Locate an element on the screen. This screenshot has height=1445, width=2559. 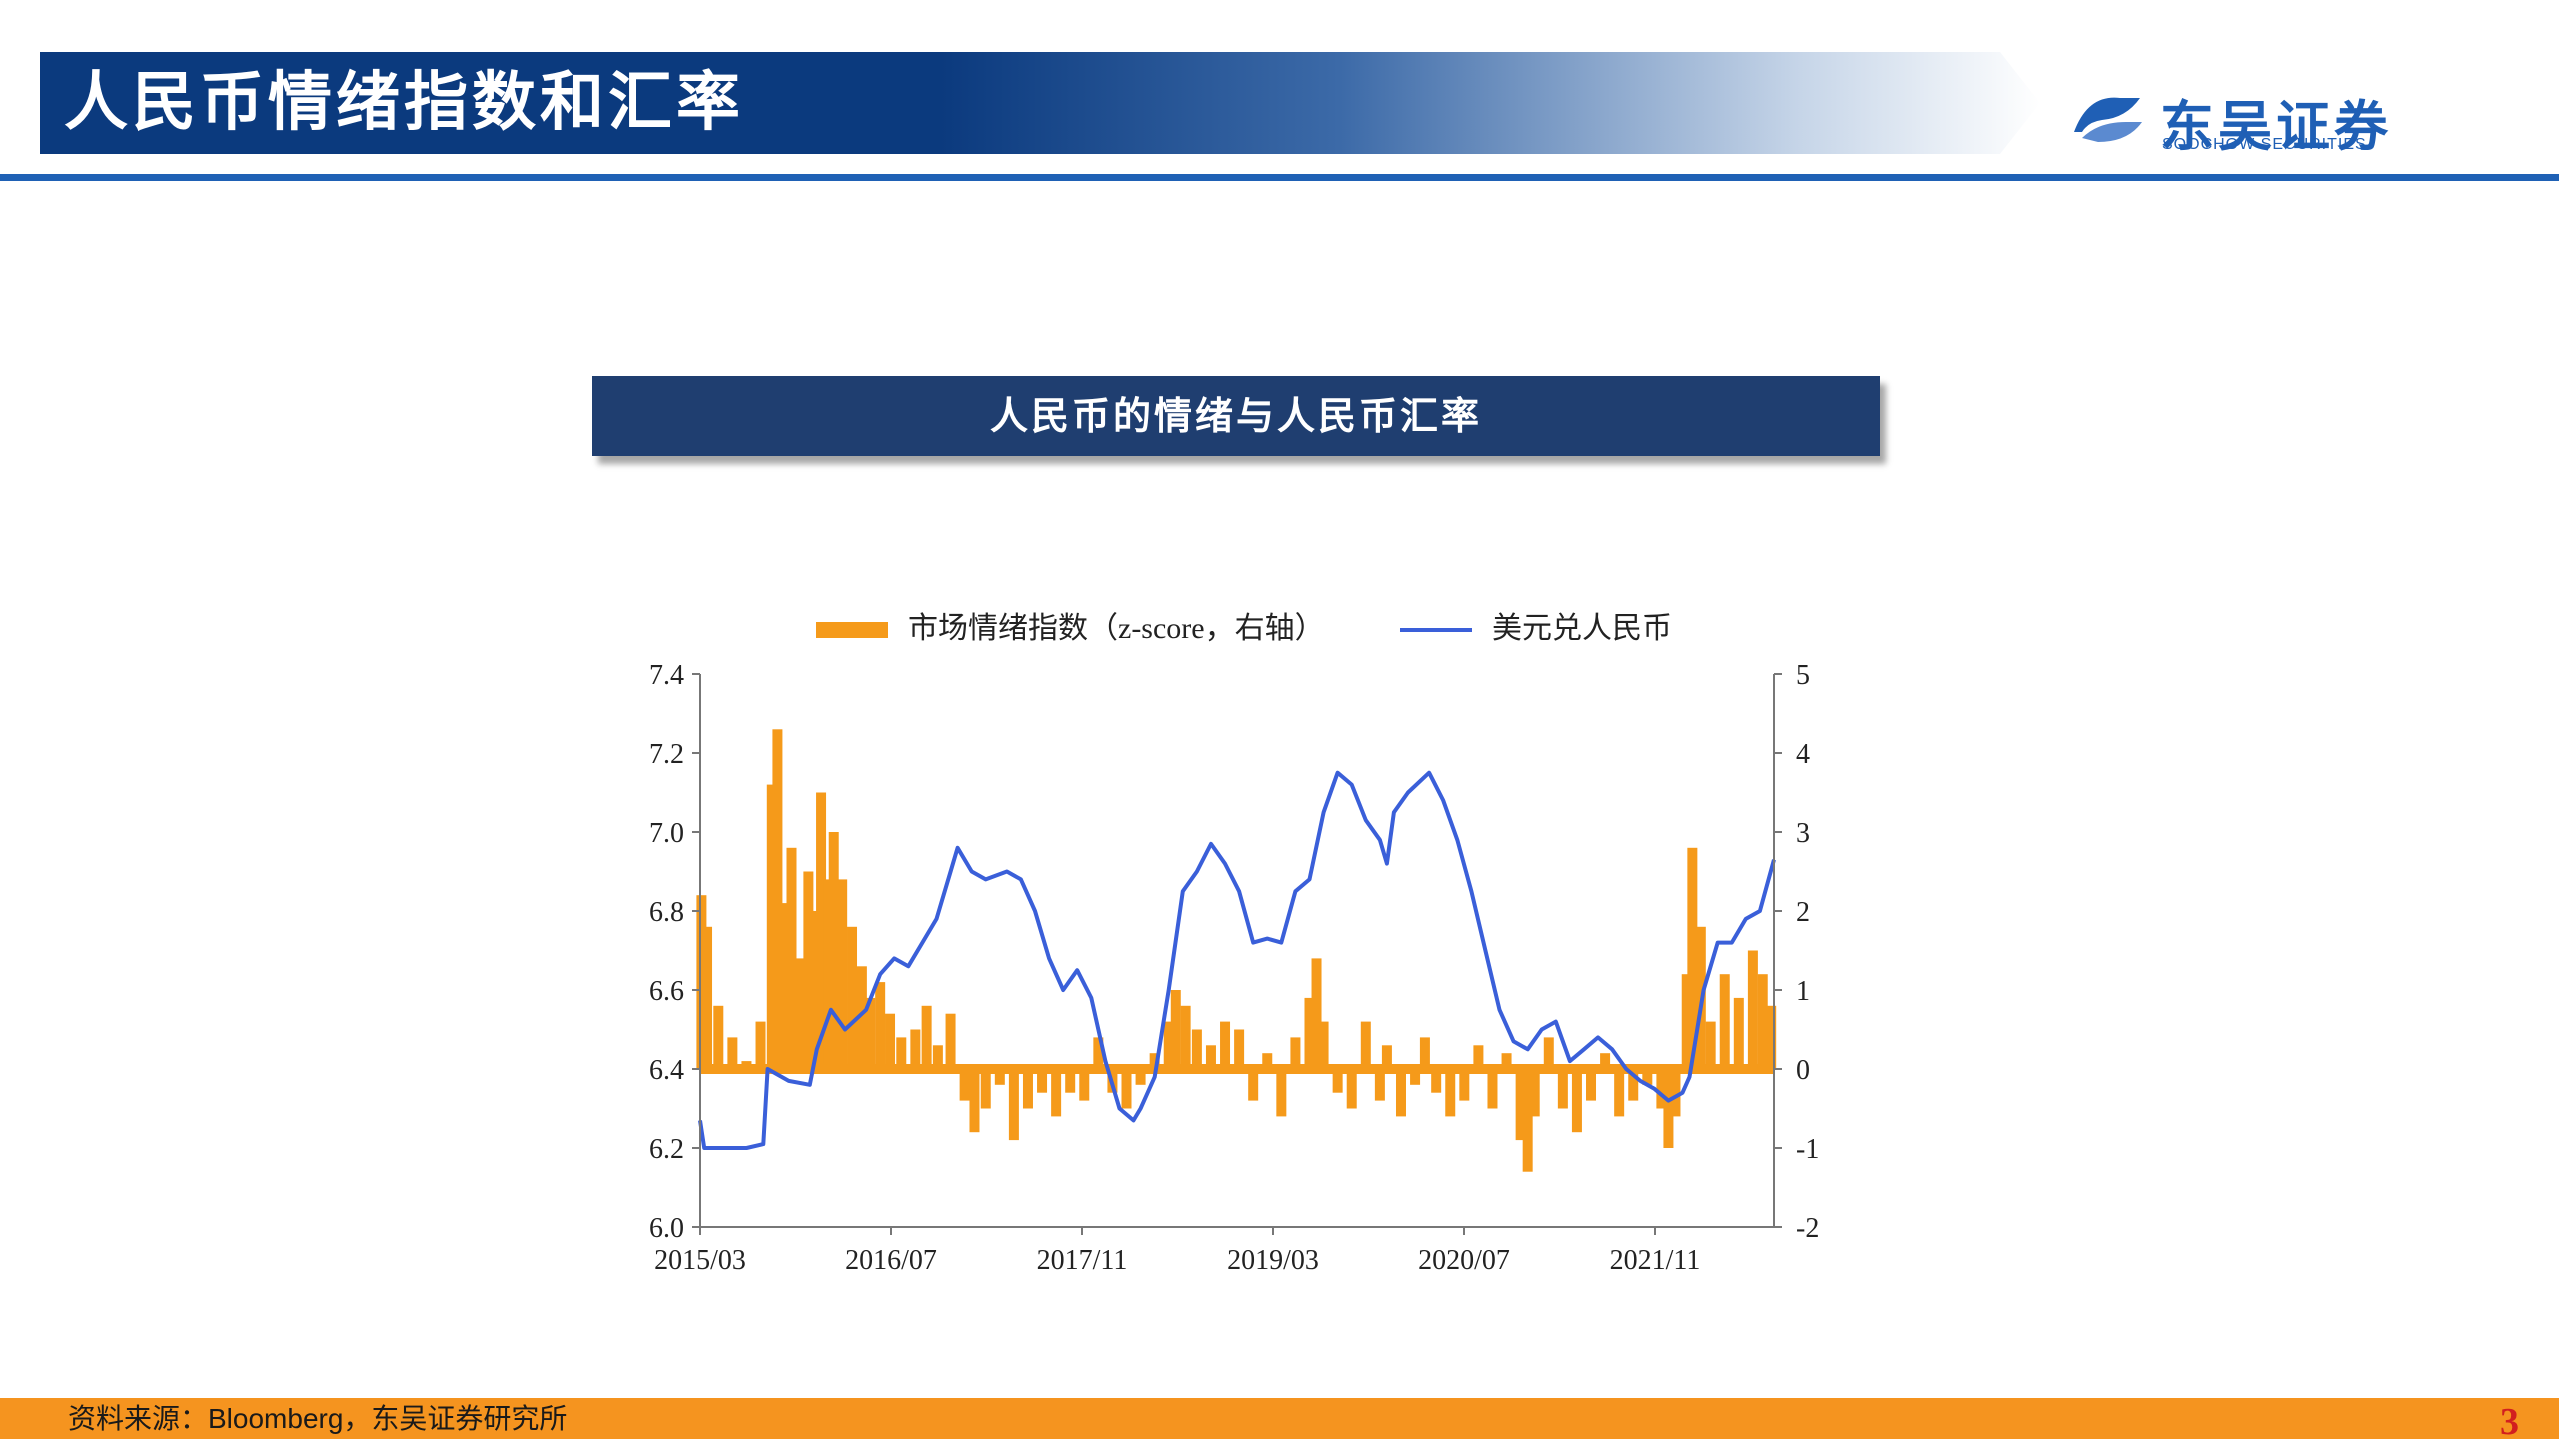
legend-label-sentiment: 市场情绪指数（z-score，右轴） is located at coordinates (1116, 628).